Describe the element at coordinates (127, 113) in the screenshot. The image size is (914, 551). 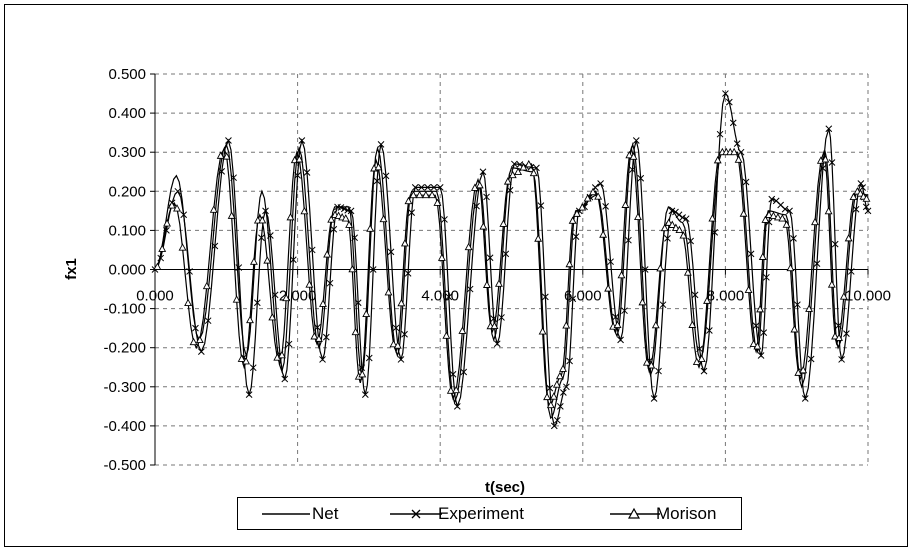
I see `y-tick-label: 0.400` at that location.